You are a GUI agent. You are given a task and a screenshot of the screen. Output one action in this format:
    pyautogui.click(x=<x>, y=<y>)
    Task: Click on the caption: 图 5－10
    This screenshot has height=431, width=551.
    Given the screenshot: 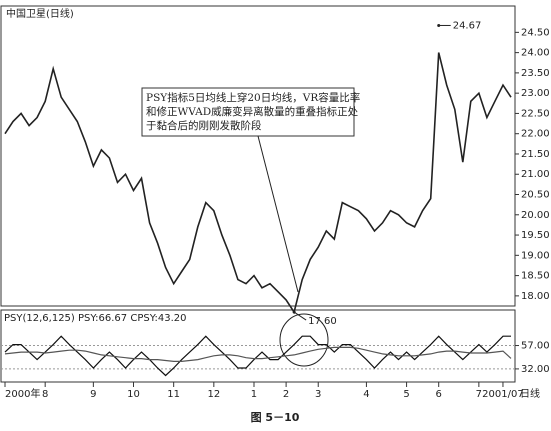 What is the action you would take?
    pyautogui.click(x=275, y=417)
    